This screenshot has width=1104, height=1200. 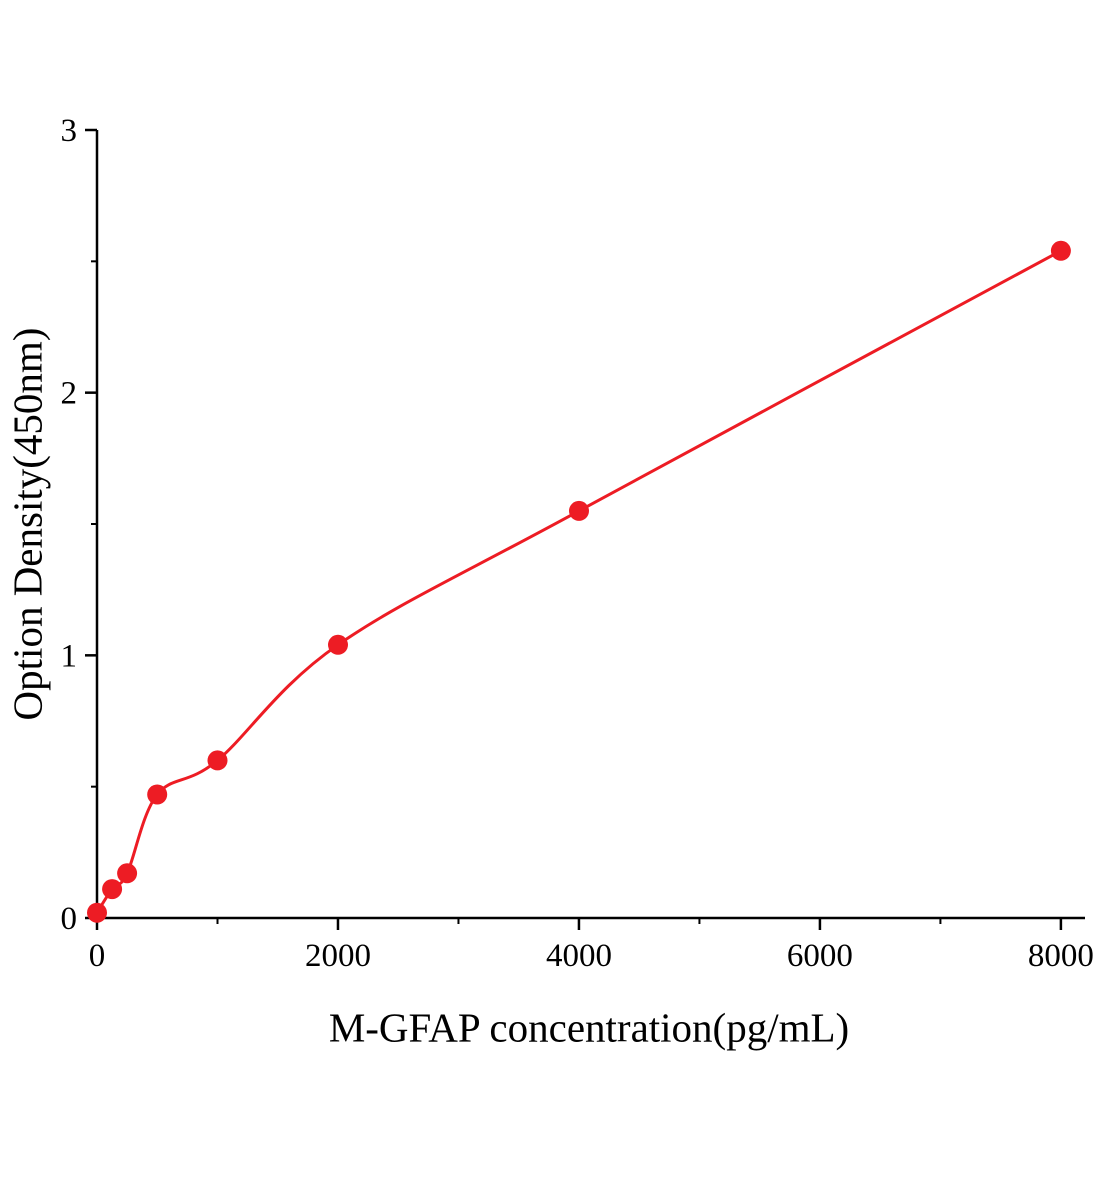 I want to click on y-axis-title: Option Density(450nm), so click(x=27, y=524).